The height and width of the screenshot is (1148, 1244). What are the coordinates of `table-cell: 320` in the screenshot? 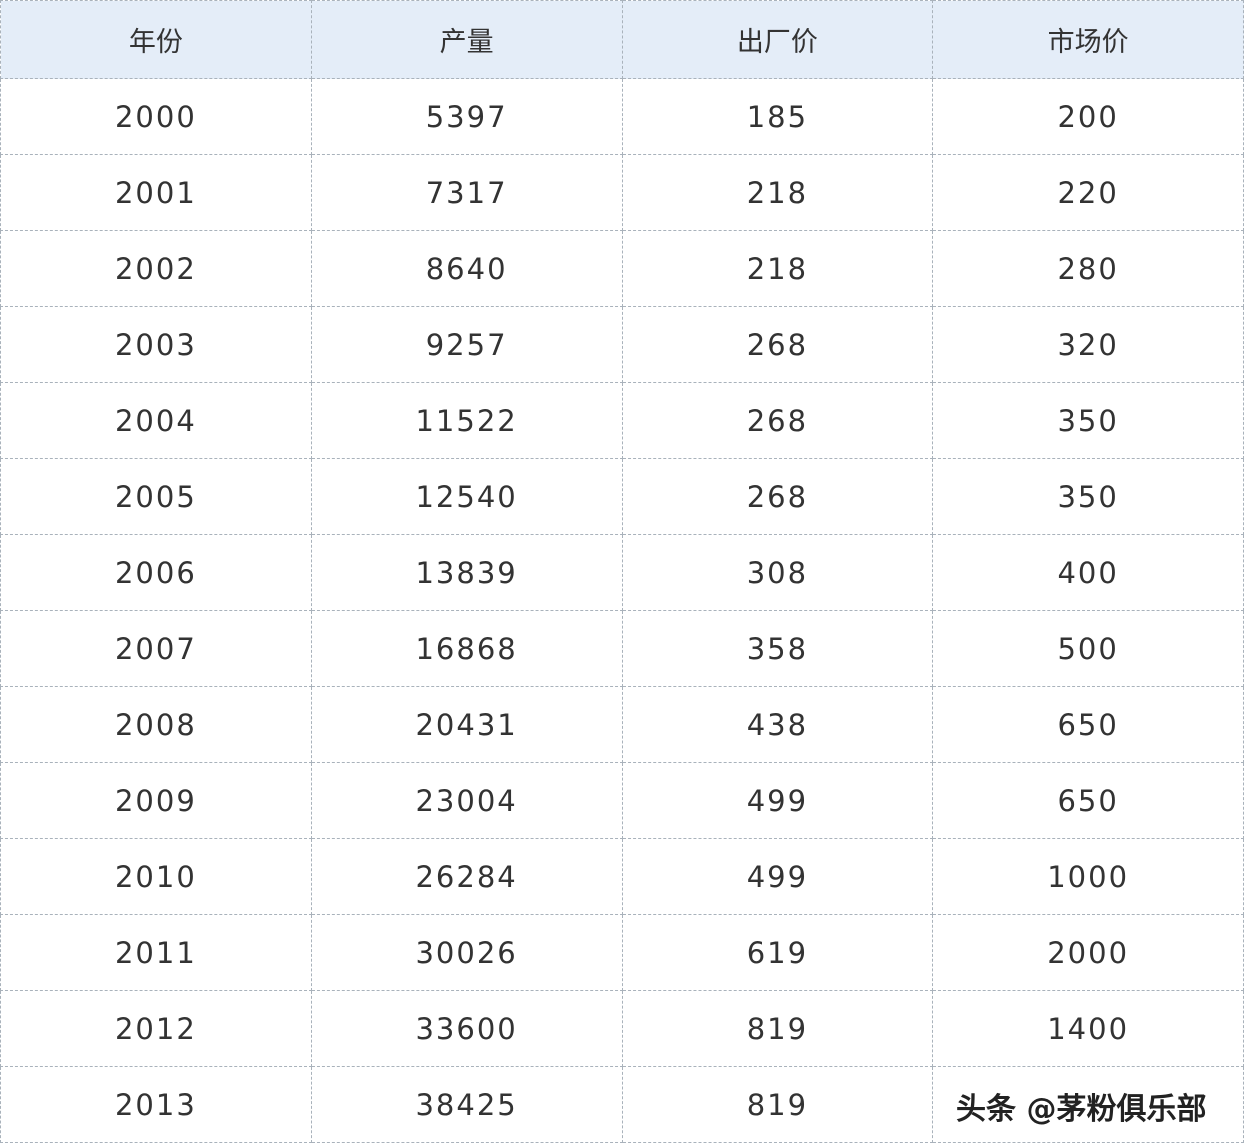 It's located at (1088, 344).